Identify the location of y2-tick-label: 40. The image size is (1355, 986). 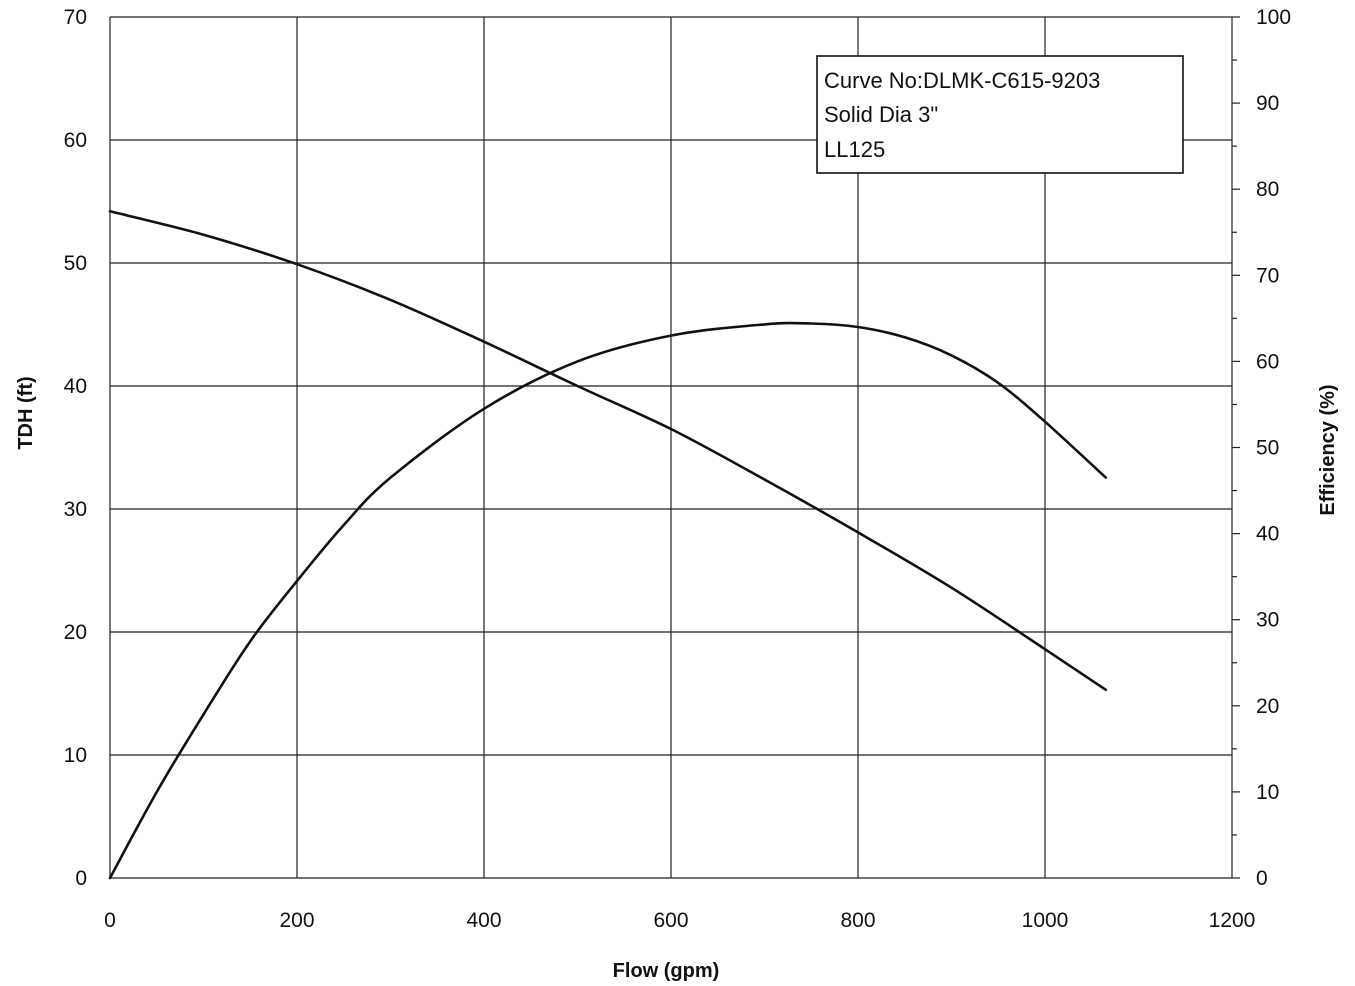
(1267, 534).